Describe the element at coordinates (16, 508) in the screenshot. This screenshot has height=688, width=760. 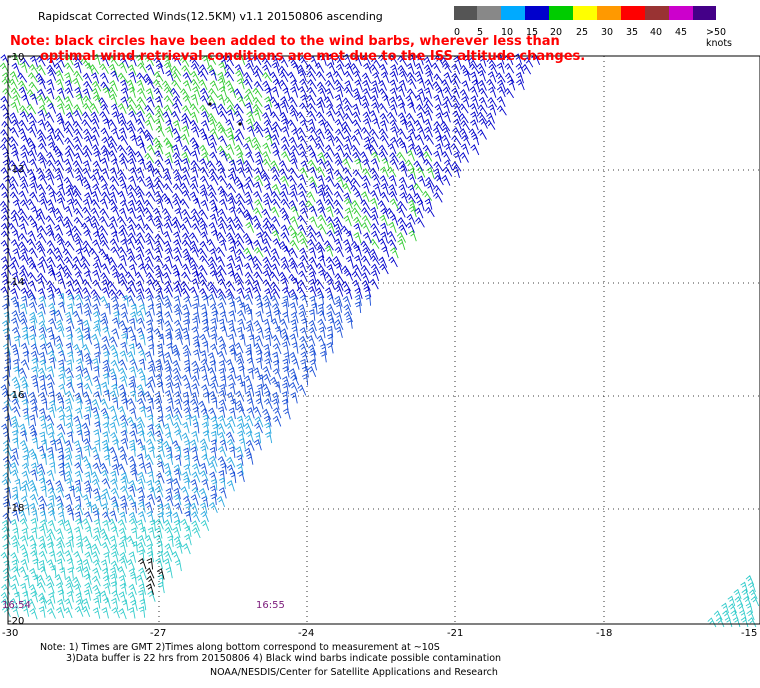
I see `lat-label: -18` at that location.